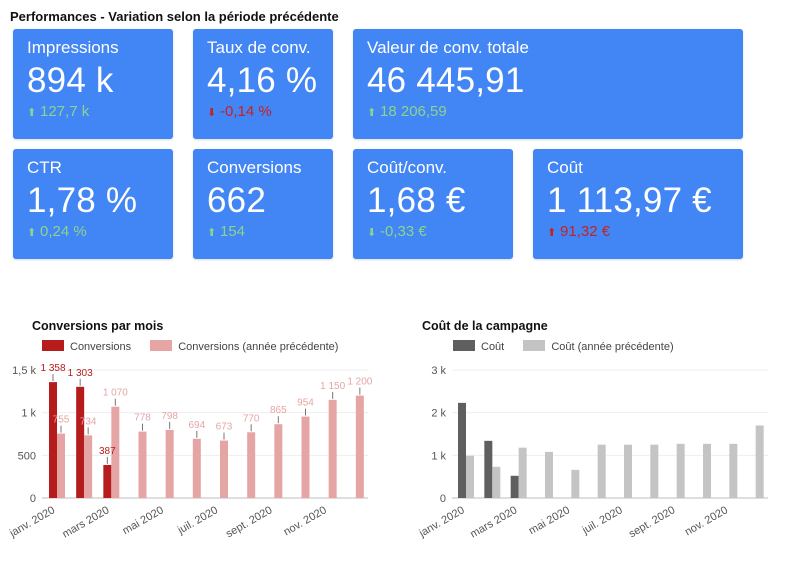  Describe the element at coordinates (332, 386) in the screenshot. I see `data-label: 1 150` at that location.